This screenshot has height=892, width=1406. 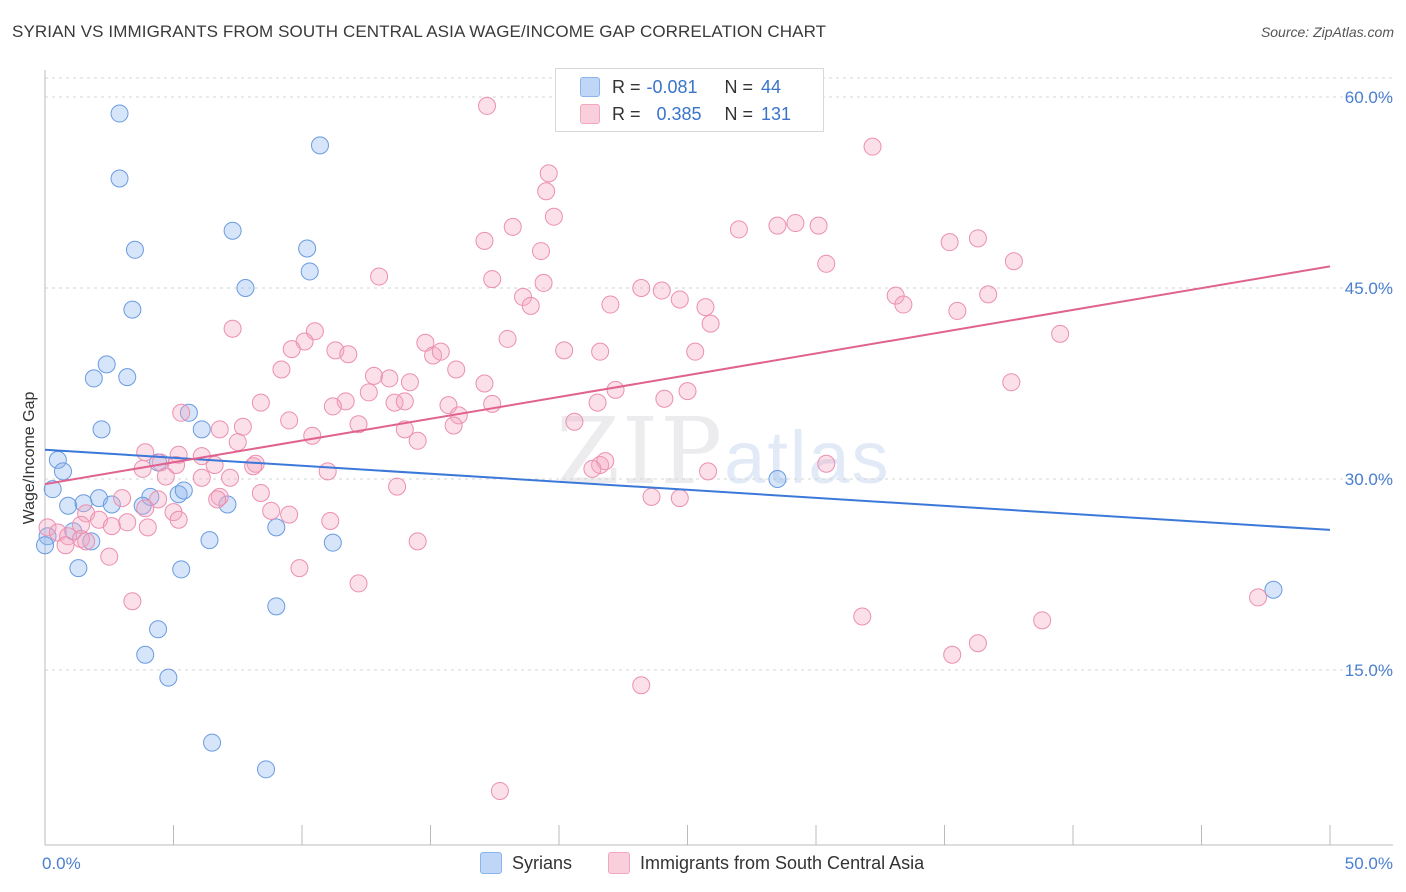 What do you see at coordinates (491, 863) in the screenshot?
I see `series-swatch-syrians` at bounding box center [491, 863].